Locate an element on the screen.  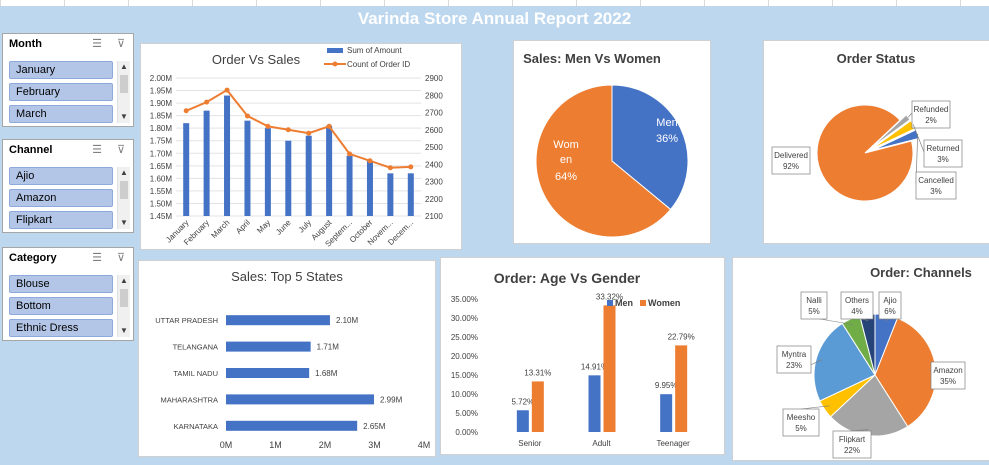
x-tick-label: June is located at coordinates (283, 227).